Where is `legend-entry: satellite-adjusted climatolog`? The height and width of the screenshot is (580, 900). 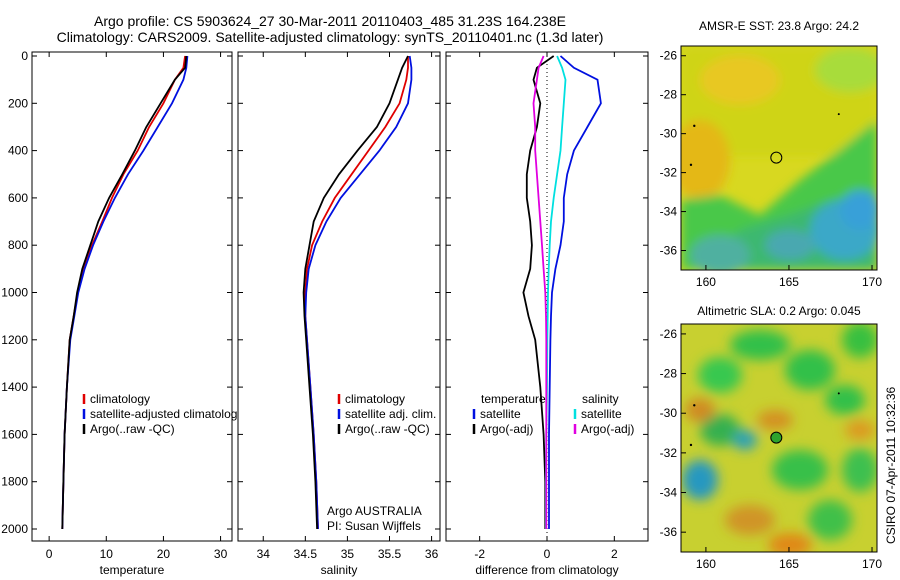 legend-entry: satellite-adjusted climatolog is located at coordinates (163, 414).